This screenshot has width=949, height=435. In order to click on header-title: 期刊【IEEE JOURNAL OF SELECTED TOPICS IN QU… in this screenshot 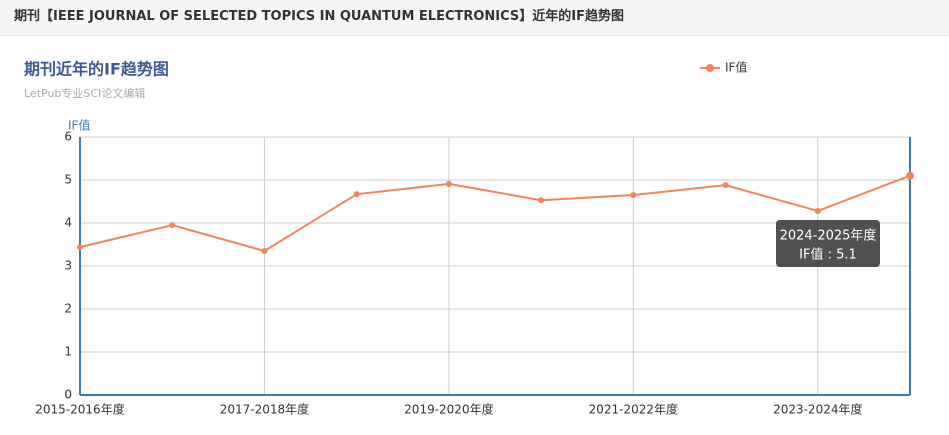, I will do `click(474, 18)`.